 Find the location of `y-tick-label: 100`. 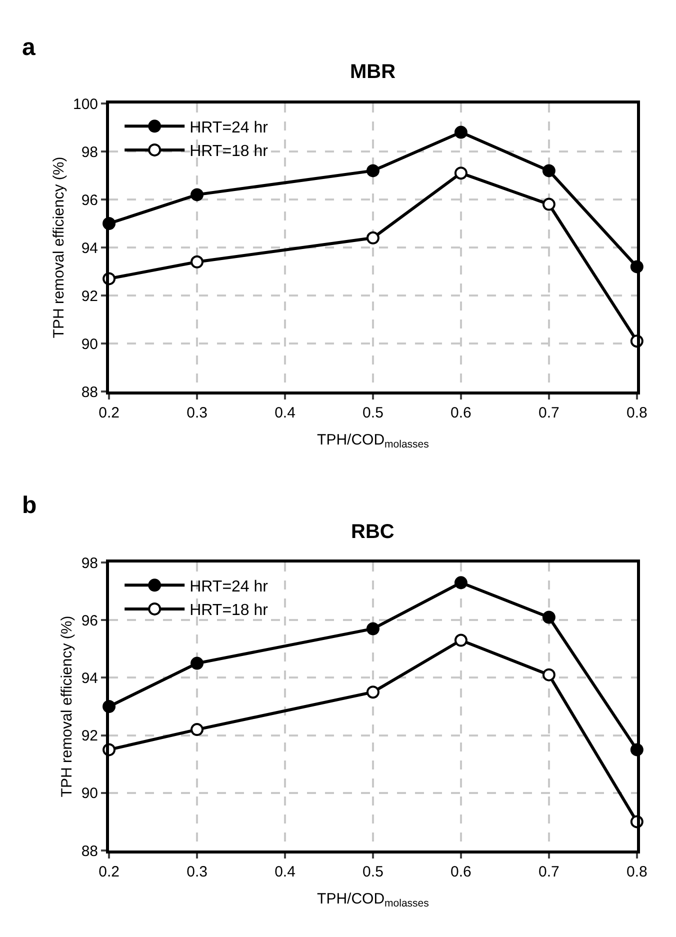

y-tick-label: 100 is located at coordinates (85, 104).